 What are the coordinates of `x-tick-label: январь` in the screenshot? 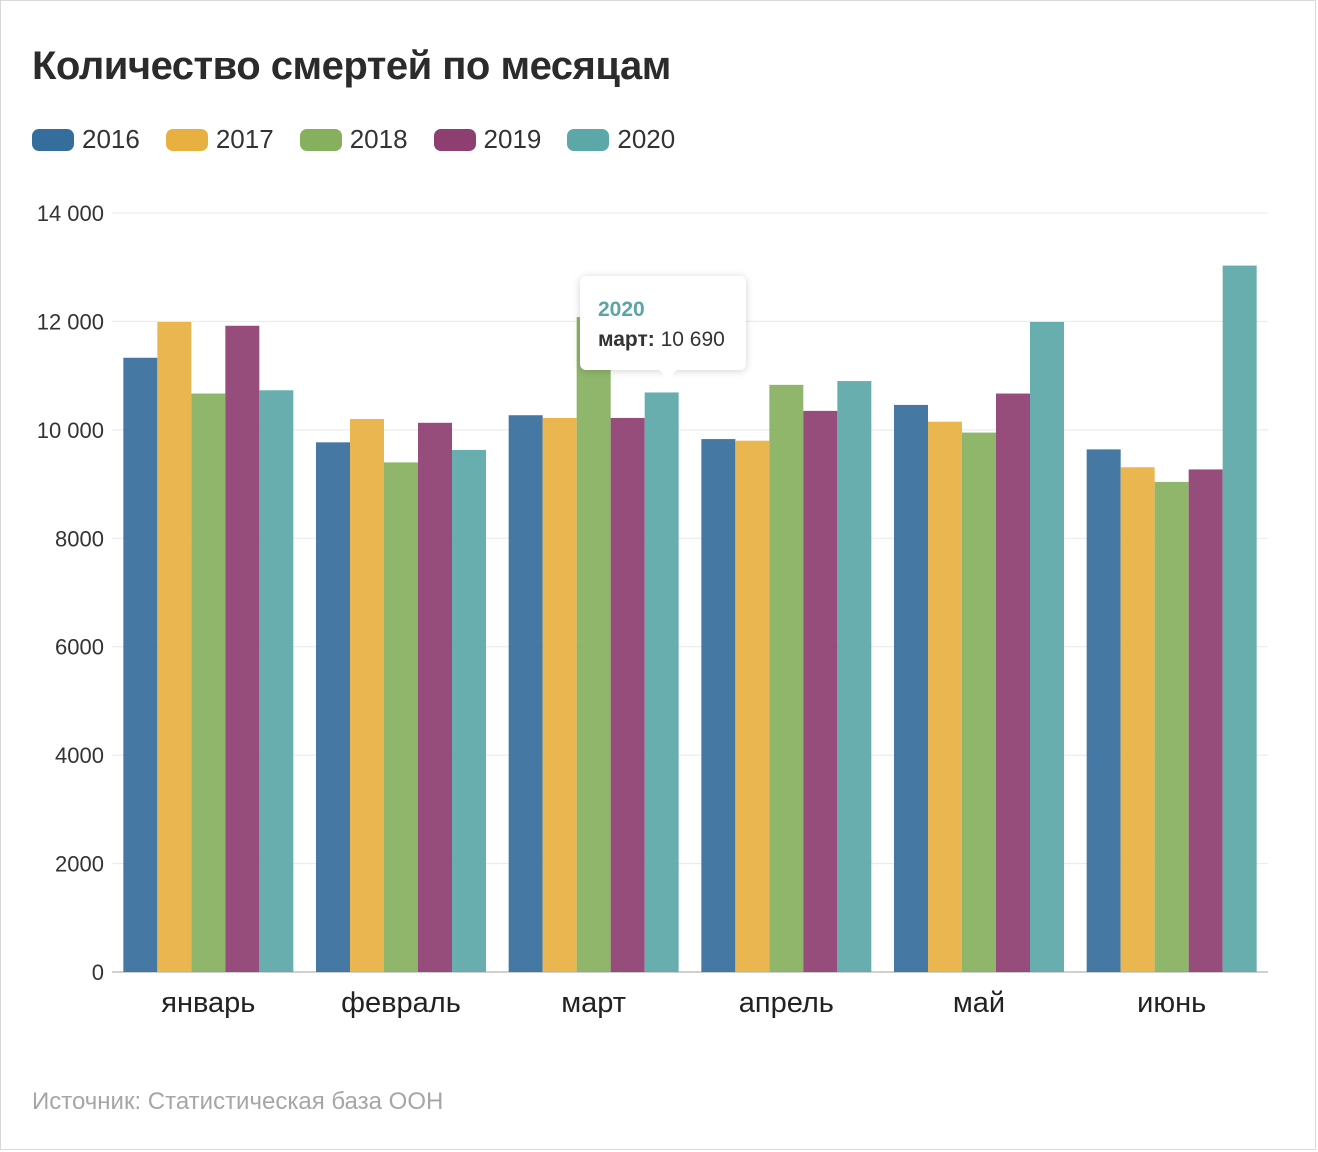 It's located at (208, 1003).